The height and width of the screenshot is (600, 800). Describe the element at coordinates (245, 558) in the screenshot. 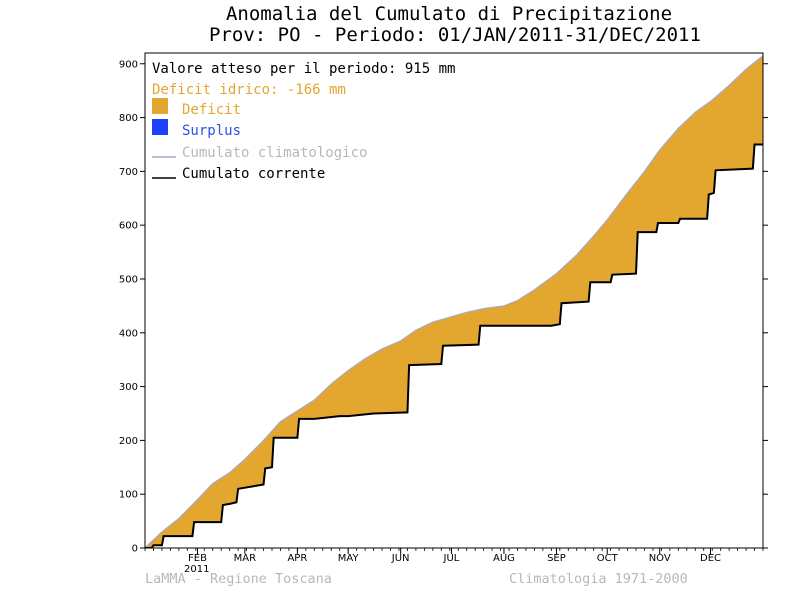

I see `x-tick-label: MAR` at that location.